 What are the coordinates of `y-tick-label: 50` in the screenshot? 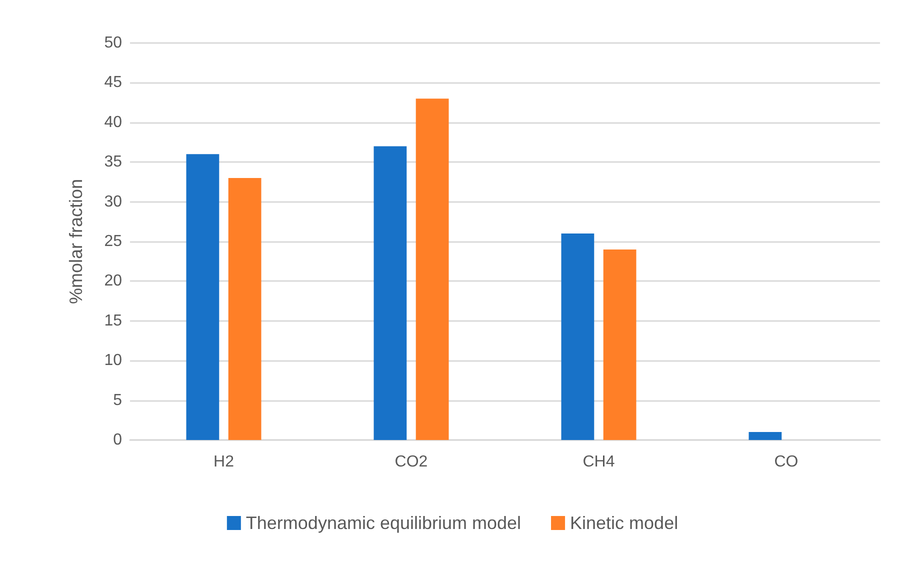 It's located at (113, 43).